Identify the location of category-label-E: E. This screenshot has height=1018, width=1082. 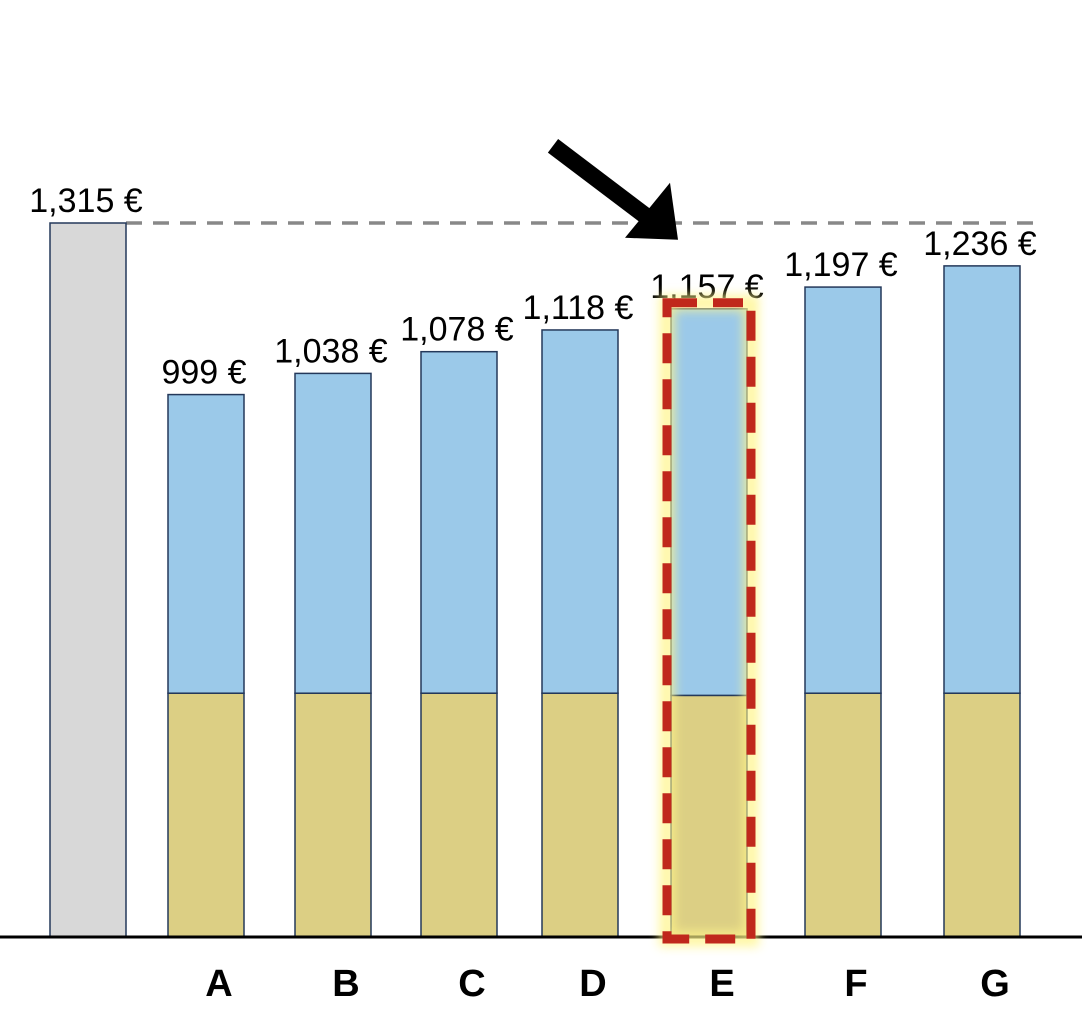
(721, 984).